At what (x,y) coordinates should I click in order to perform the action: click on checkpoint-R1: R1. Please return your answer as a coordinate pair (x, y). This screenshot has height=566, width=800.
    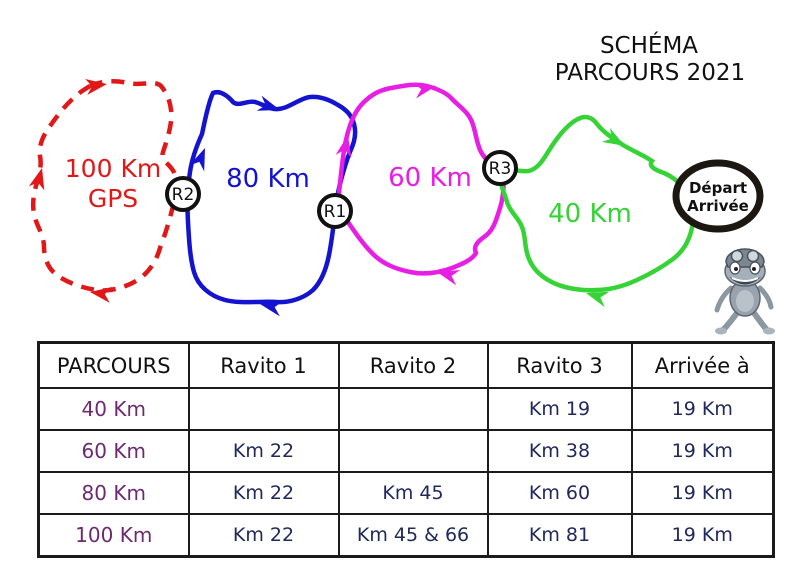
    Looking at the image, I should click on (335, 211).